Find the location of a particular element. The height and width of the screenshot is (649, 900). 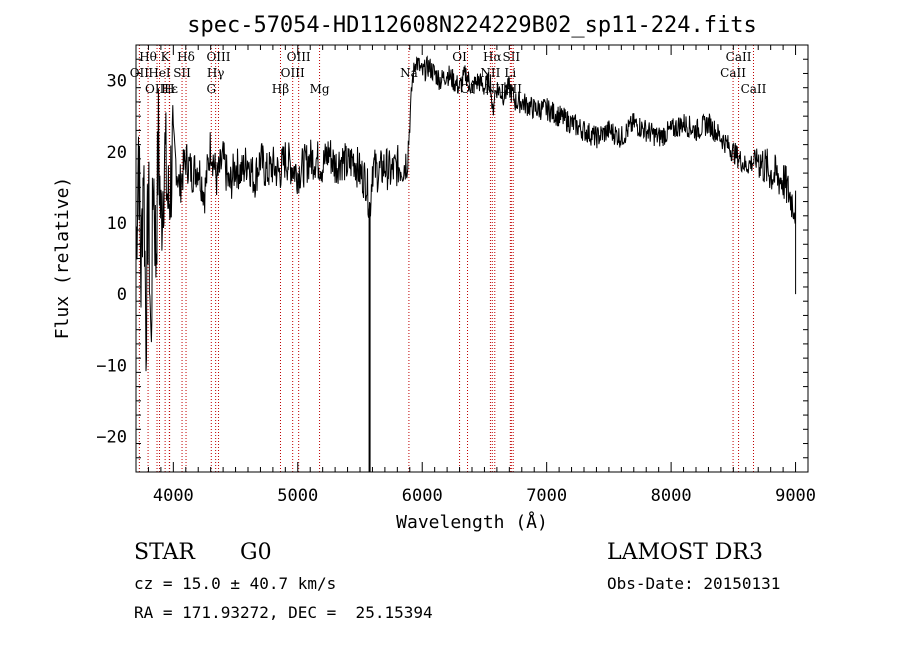

y-axis-label: Flux (relative) is located at coordinates (62, 258).